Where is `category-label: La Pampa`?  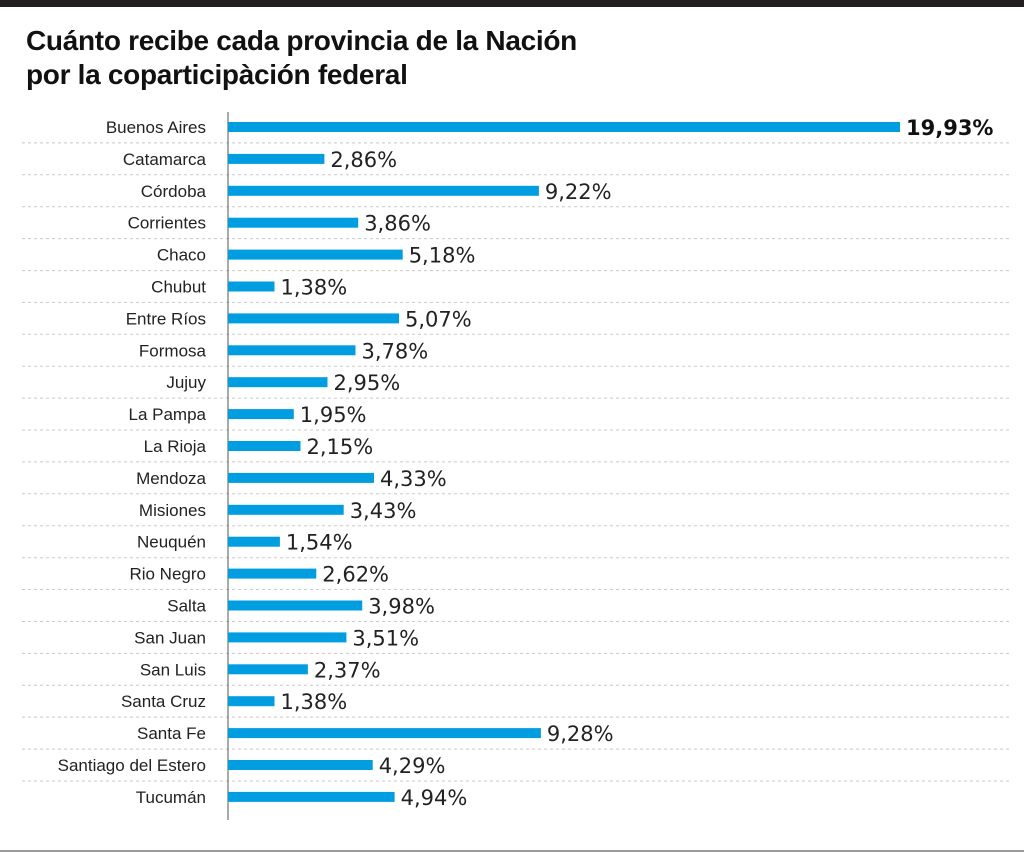 category-label: La Pampa is located at coordinates (168, 414).